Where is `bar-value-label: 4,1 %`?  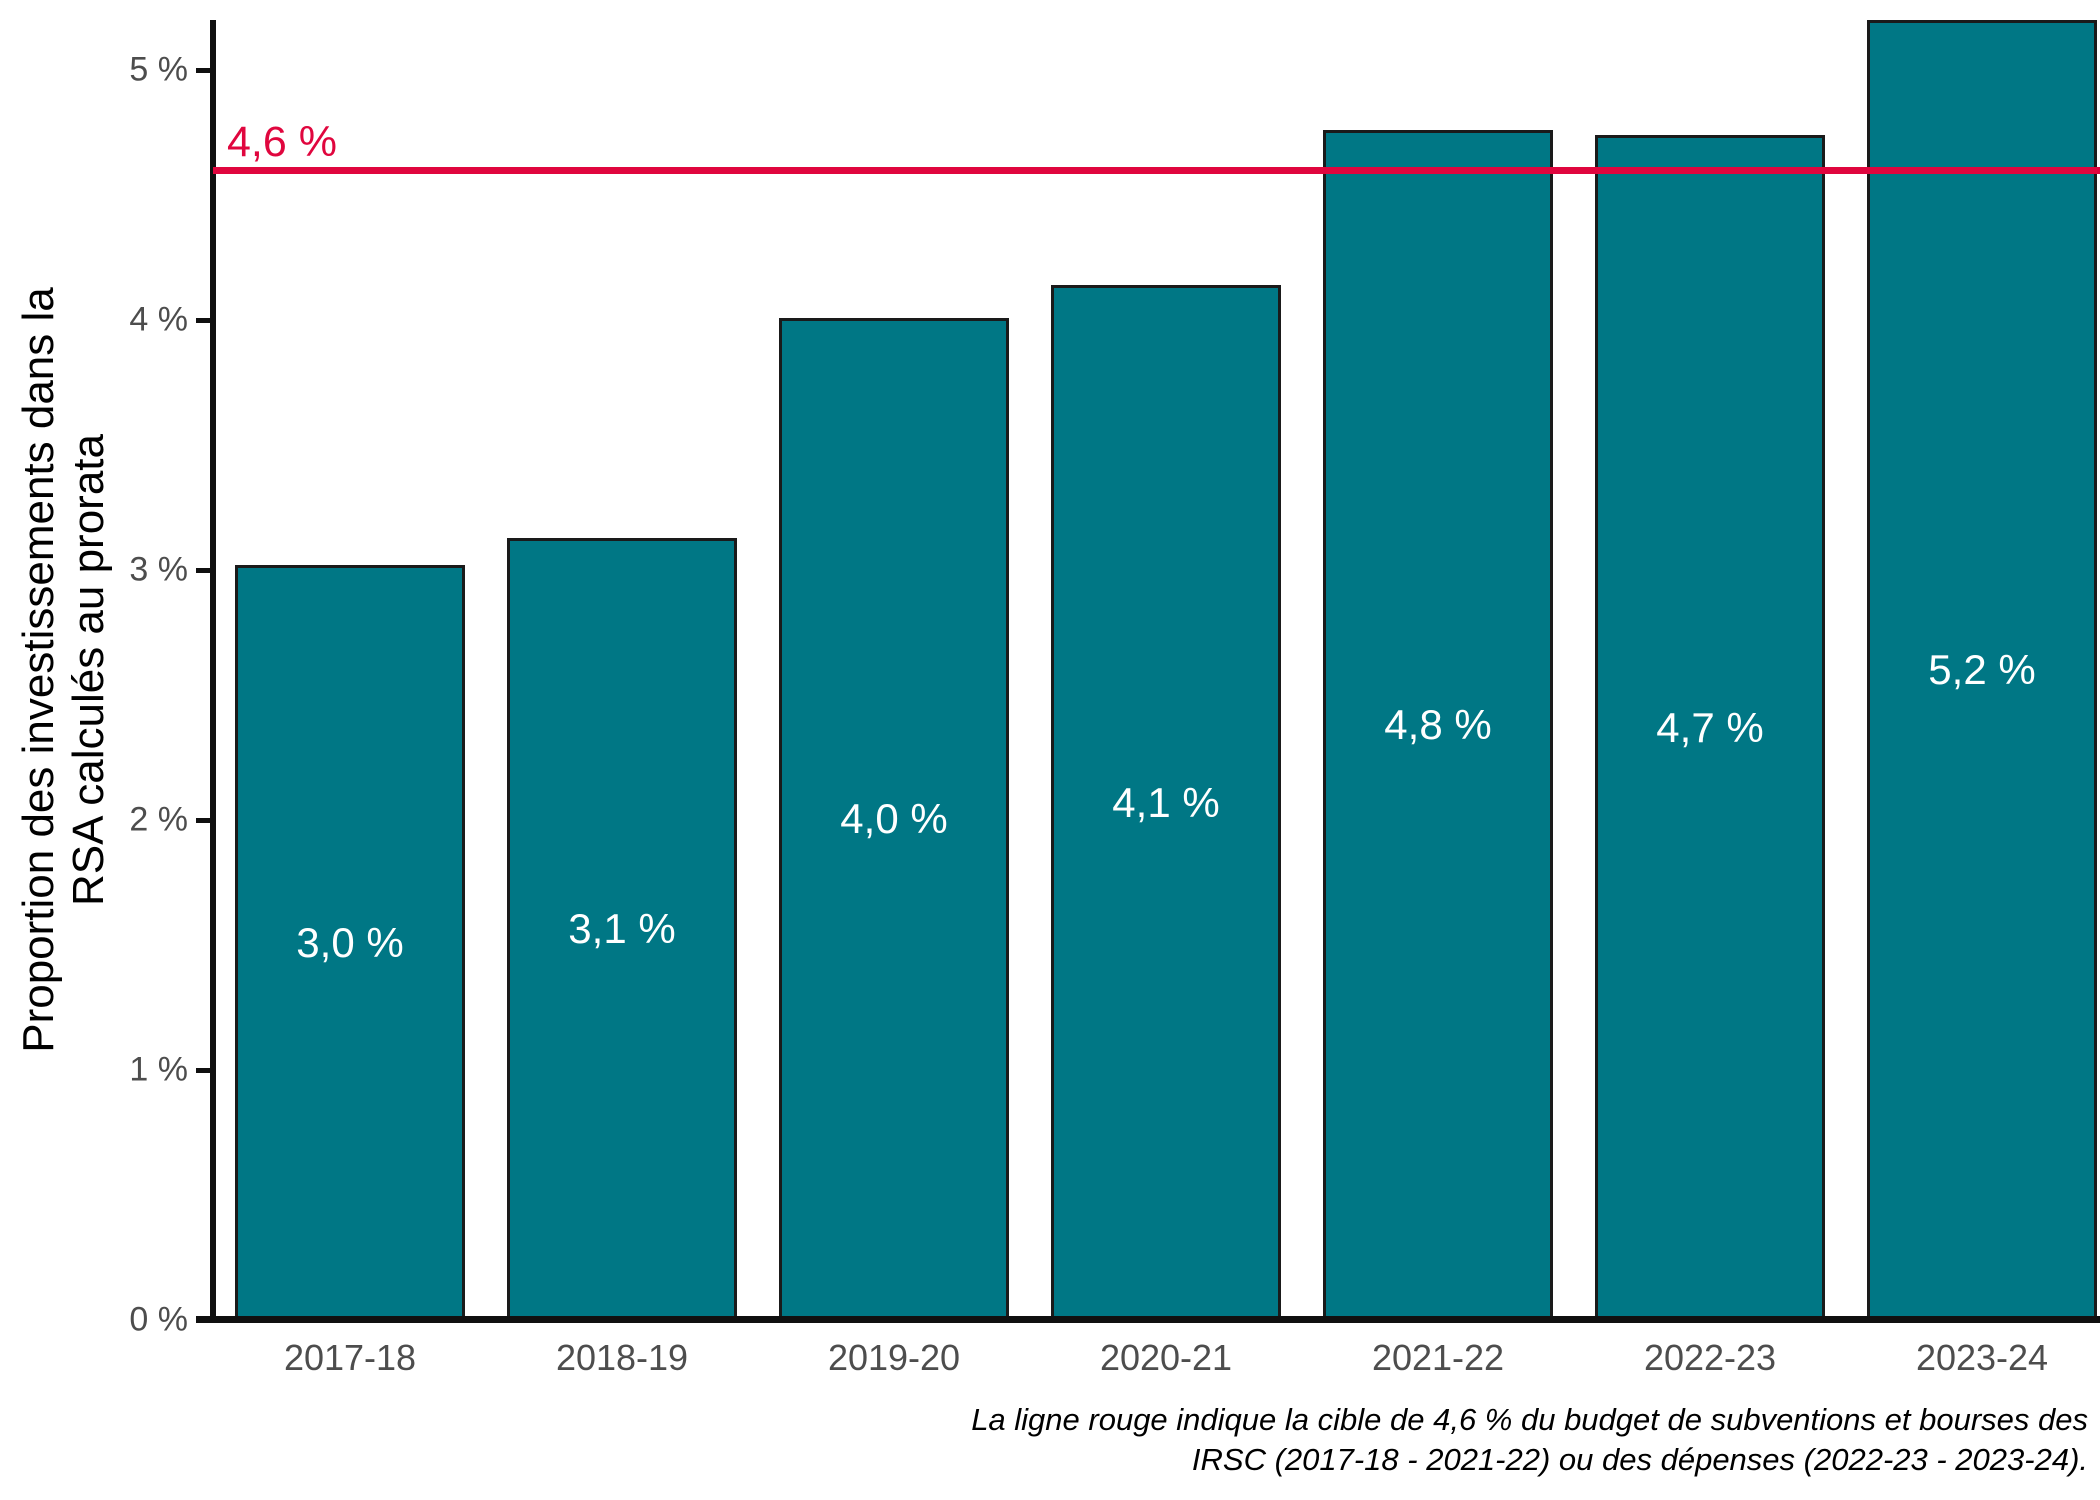
bar-value-label: 4,1 % is located at coordinates (1166, 802).